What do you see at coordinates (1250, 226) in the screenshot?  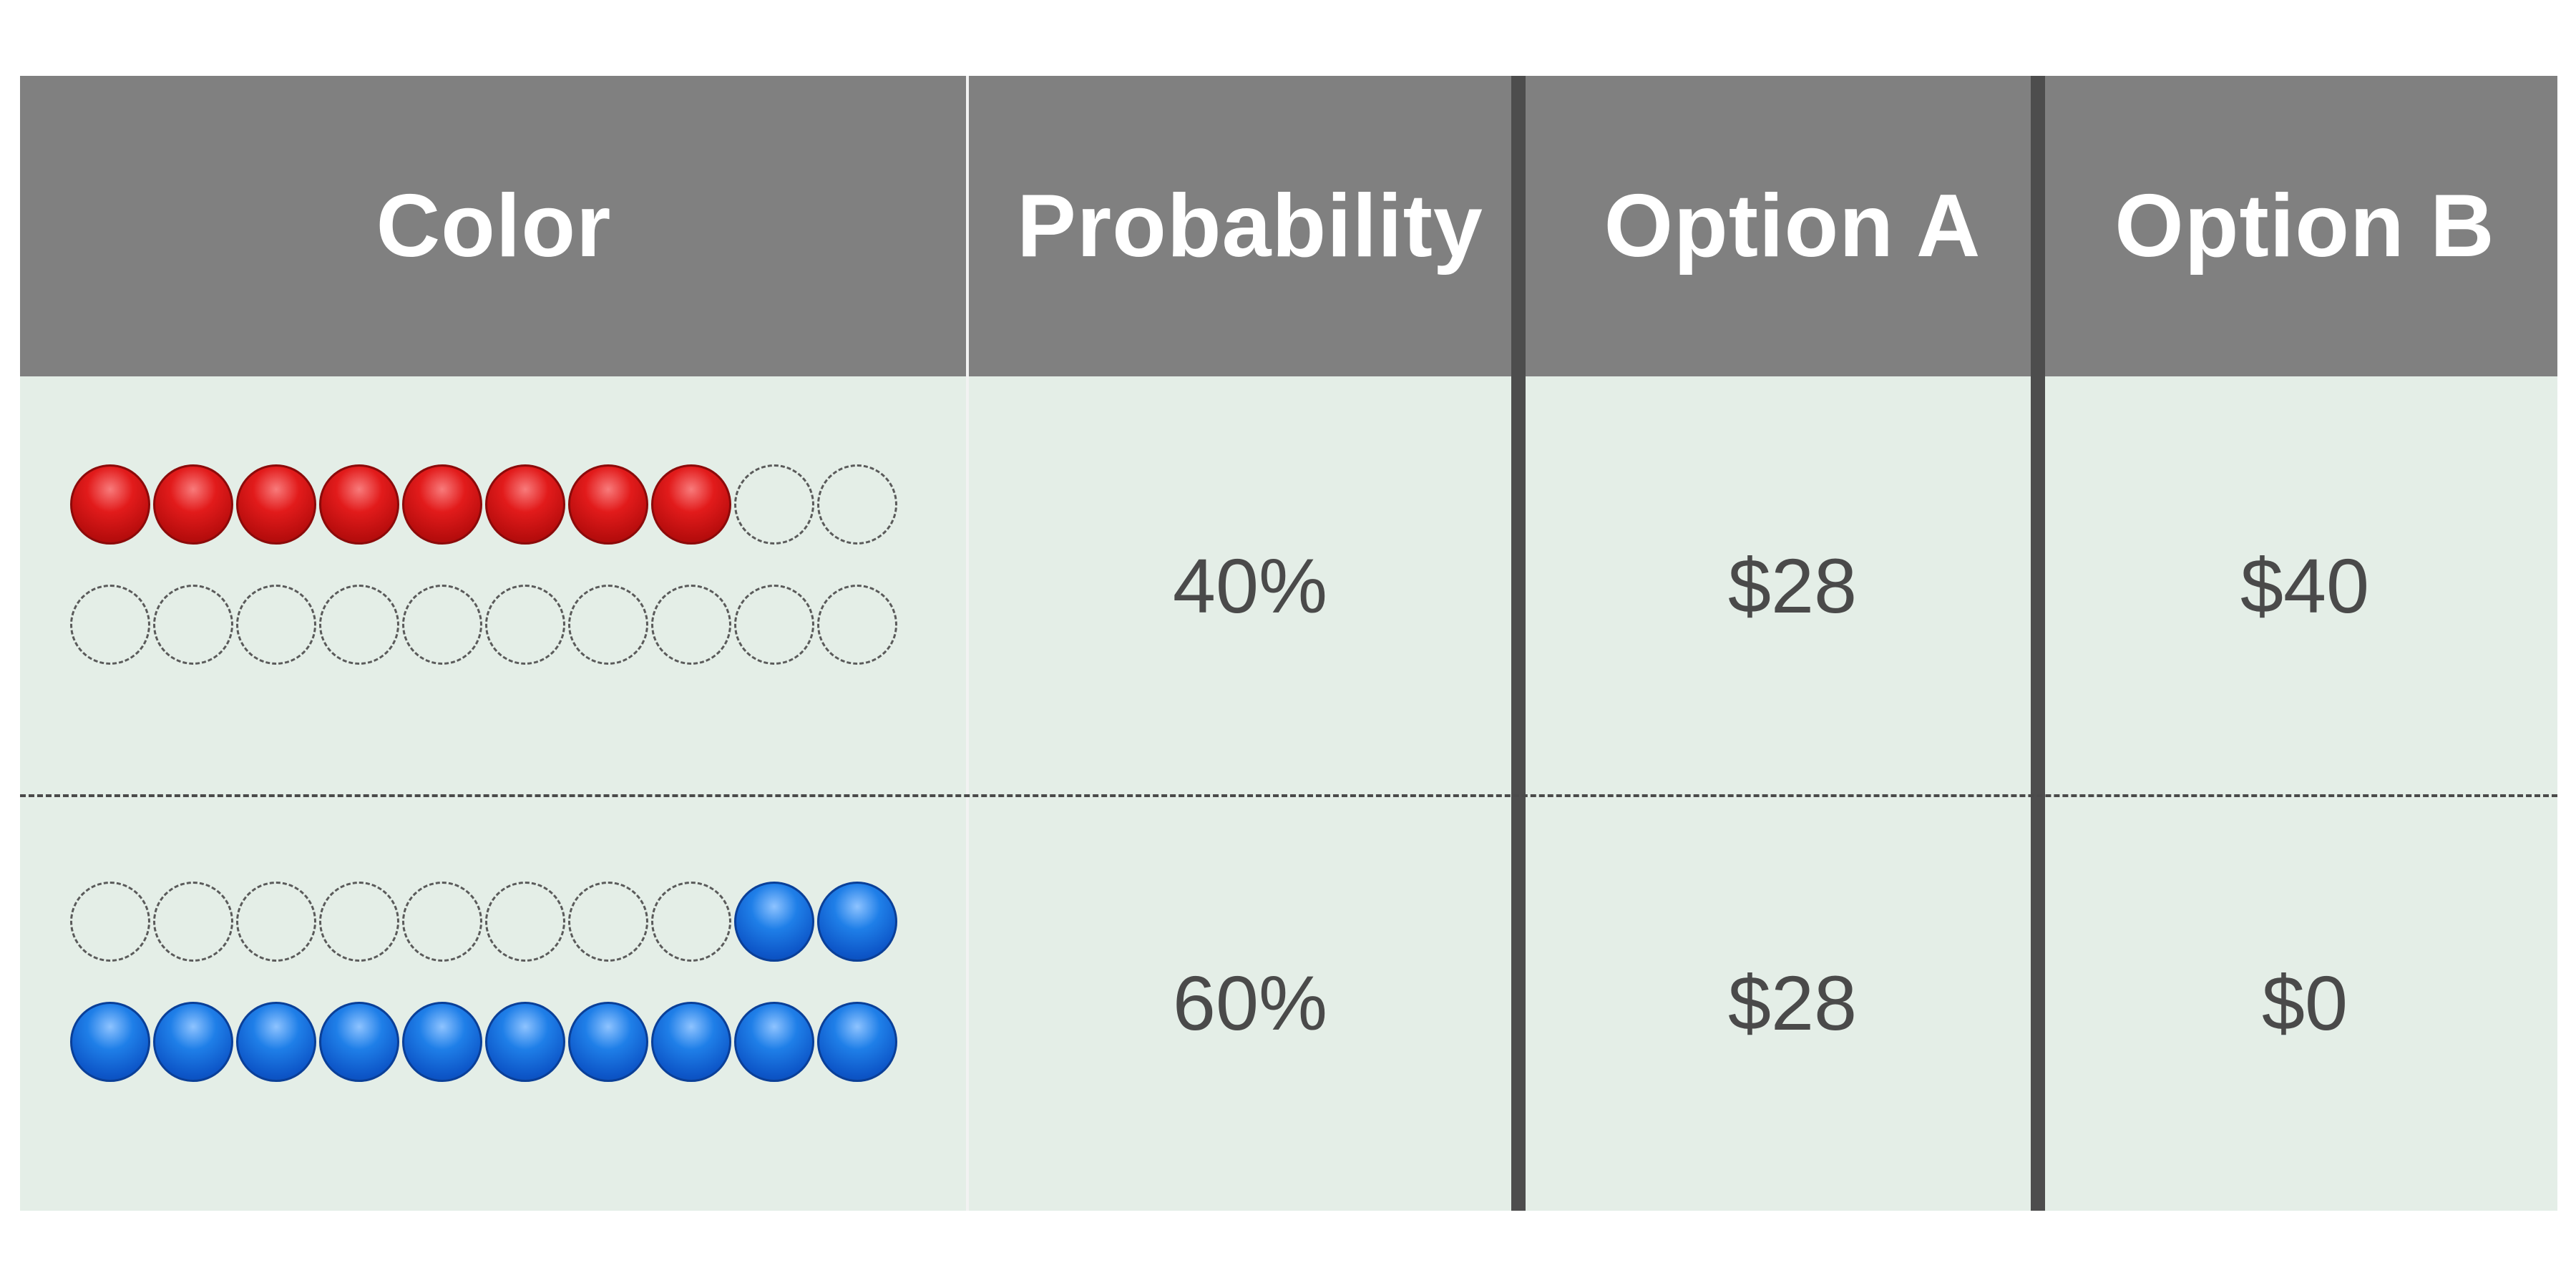 I see `header-probability: Probability` at bounding box center [1250, 226].